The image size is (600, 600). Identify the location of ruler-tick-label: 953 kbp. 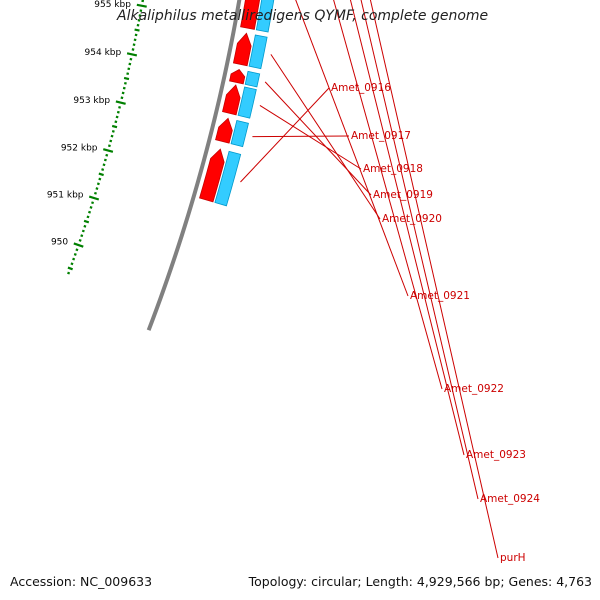
(91, 101).